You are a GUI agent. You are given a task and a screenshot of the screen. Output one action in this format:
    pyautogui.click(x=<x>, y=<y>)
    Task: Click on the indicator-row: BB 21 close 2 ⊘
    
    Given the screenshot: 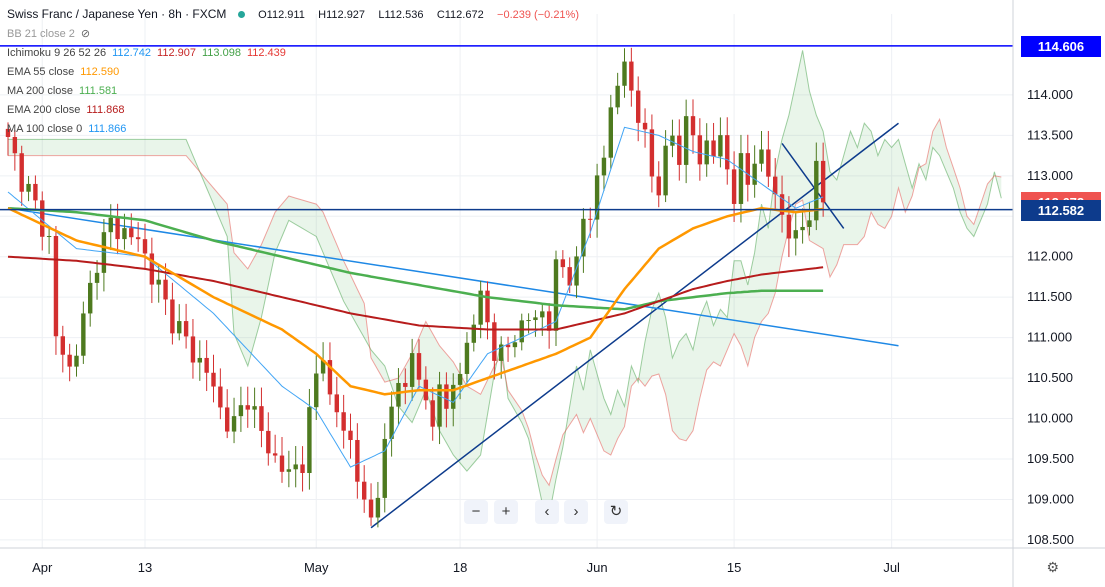 What is the action you would take?
    pyautogui.click(x=293, y=34)
    